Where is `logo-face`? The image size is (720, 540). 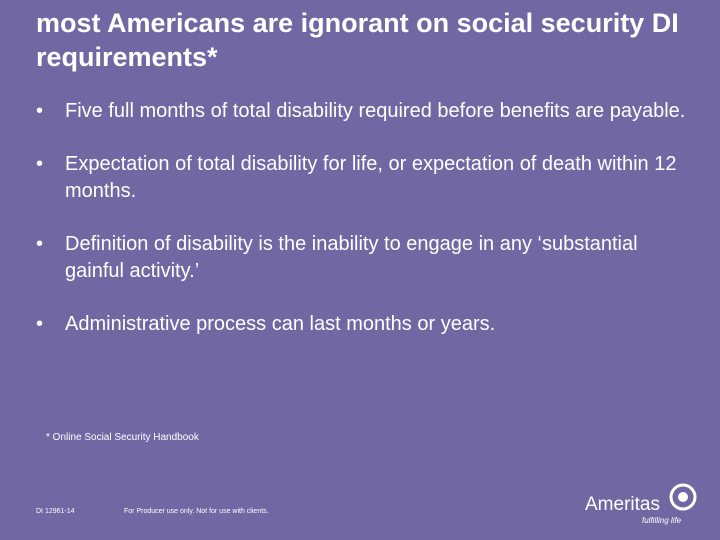 logo-face is located at coordinates (683, 497).